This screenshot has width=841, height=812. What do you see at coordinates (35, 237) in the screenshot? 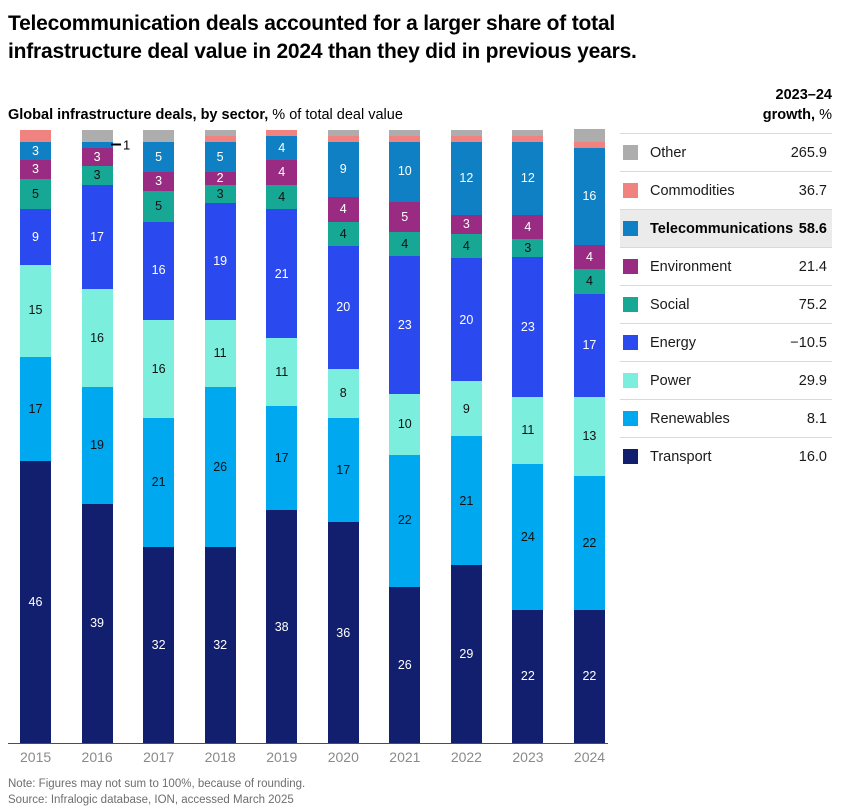
I see `segment-energy-2015: 9` at bounding box center [35, 237].